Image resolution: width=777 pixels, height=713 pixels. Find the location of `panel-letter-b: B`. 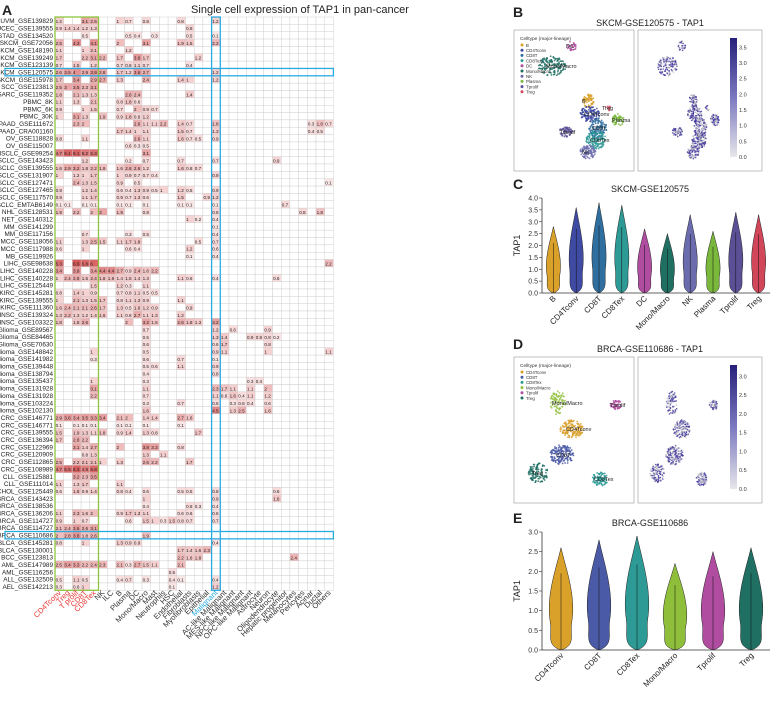

panel-letter-b: B is located at coordinates (518, 12).